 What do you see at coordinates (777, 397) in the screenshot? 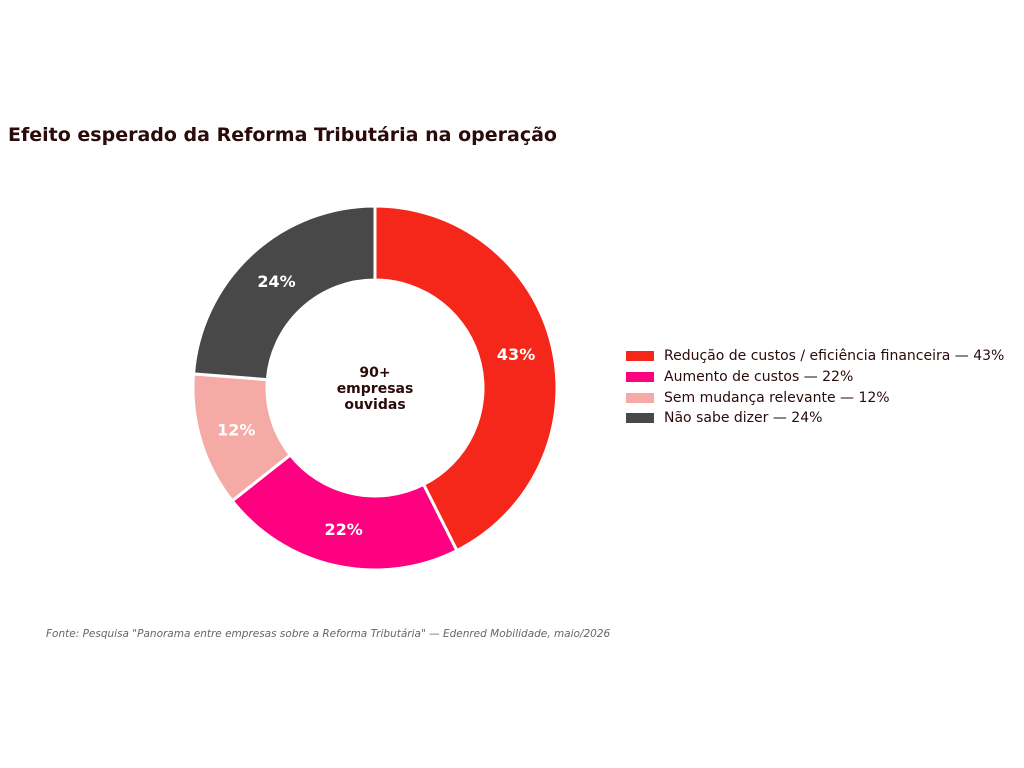
I see `legend-label: Sem mudança relevante — 12%` at bounding box center [777, 397].